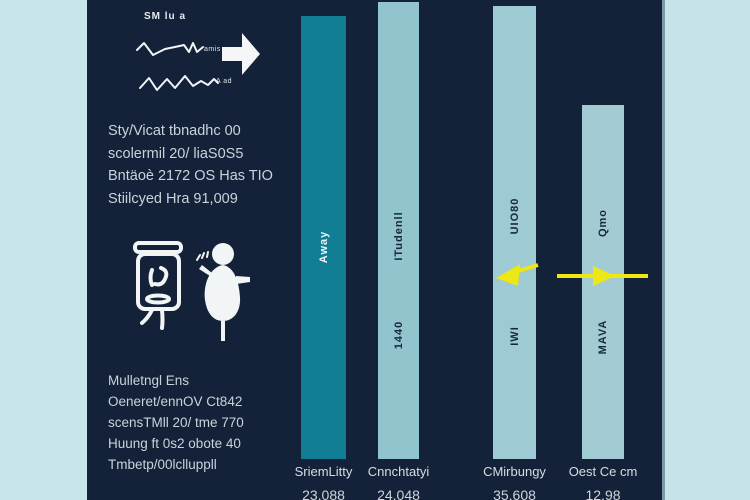 This screenshot has width=750, height=500. Describe the element at coordinates (224, 81) in the screenshot. I see `trend-line-2-caption: A ad` at that location.